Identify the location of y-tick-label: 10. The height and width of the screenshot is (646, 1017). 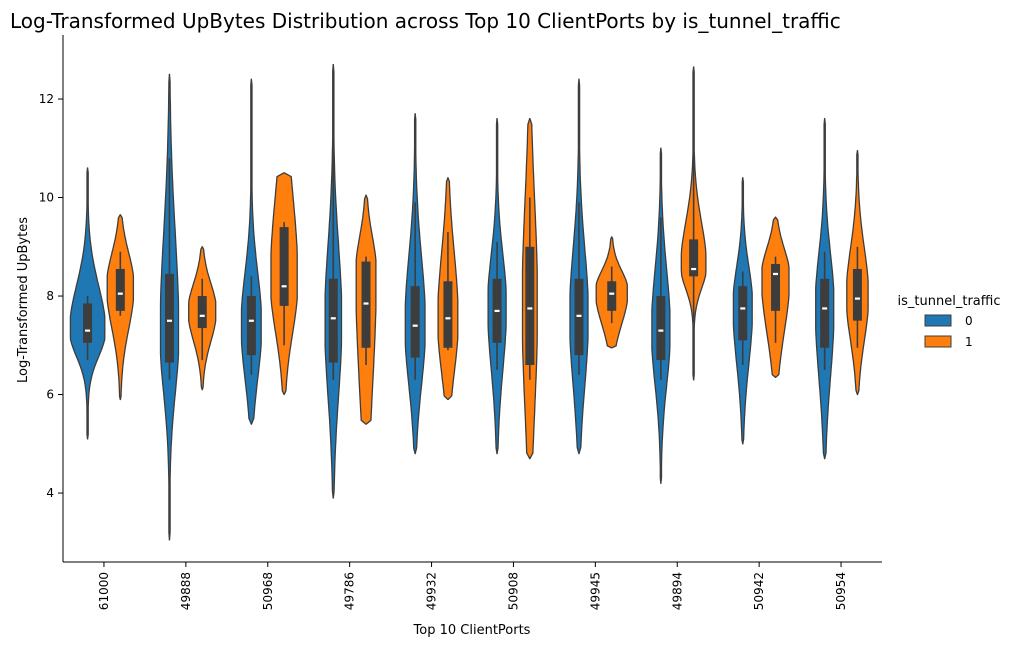
(46, 198).